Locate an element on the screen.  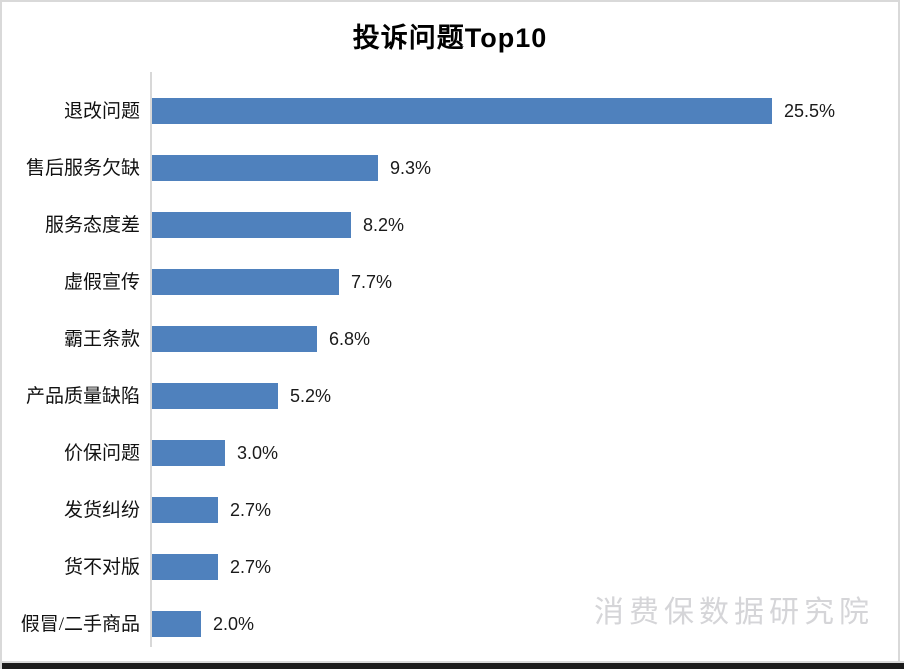
category-label: 产品质量缺陷 is located at coordinates (82, 396).